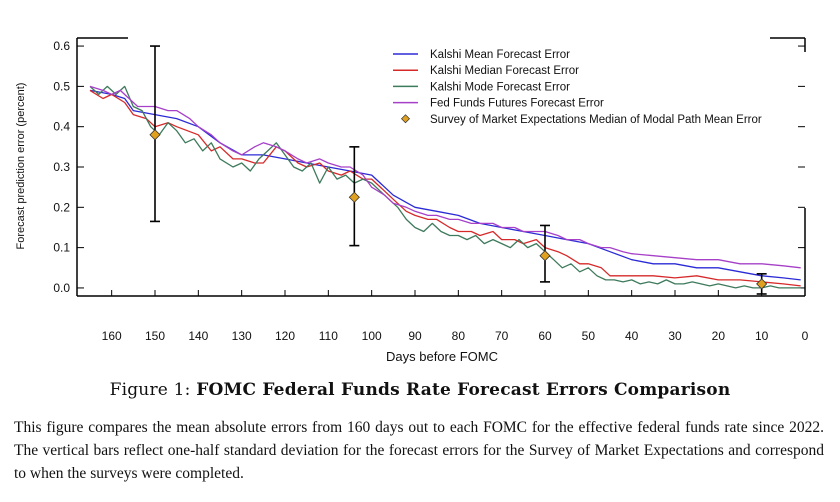 The width and height of the screenshot is (840, 502). I want to click on y-tick-label: 0.0, so click(61, 288).